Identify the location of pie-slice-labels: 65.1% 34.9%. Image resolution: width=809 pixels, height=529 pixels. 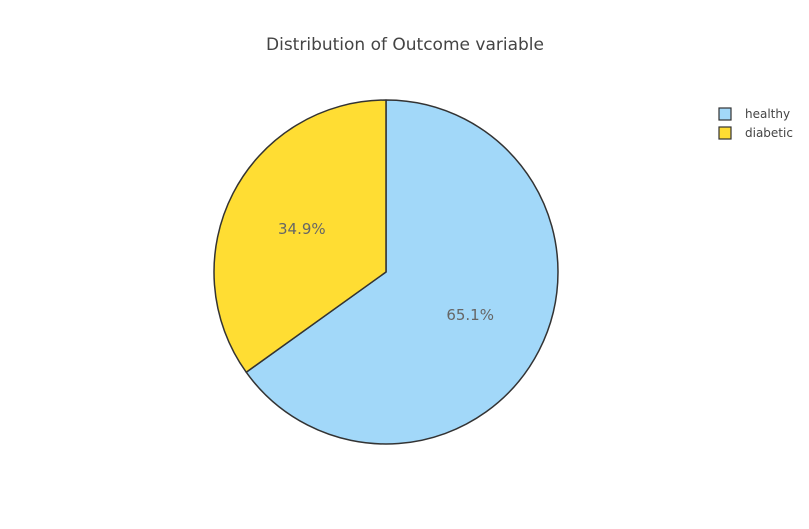
(386, 272).